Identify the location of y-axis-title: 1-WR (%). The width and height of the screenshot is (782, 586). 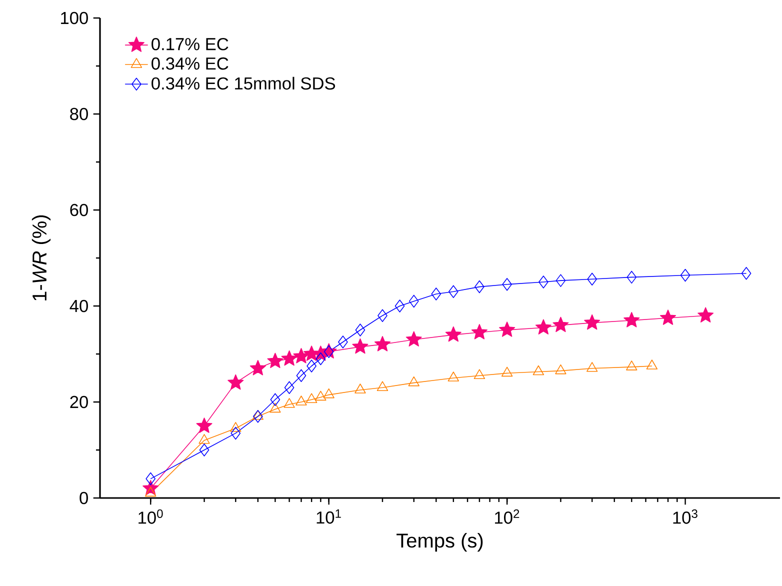
(41, 257).